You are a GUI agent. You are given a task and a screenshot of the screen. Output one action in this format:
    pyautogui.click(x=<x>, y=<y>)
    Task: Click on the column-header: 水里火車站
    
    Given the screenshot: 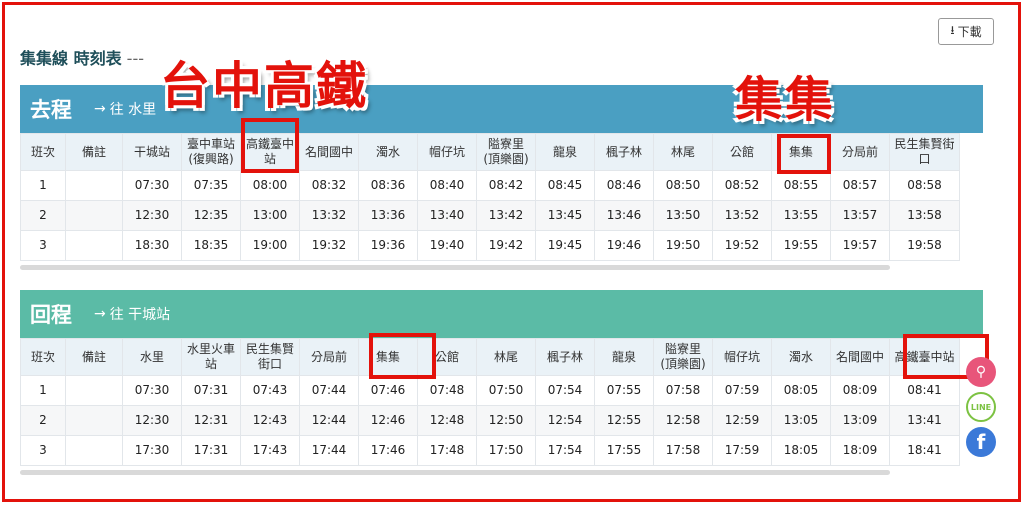 What is the action you would take?
    pyautogui.click(x=211, y=357)
    